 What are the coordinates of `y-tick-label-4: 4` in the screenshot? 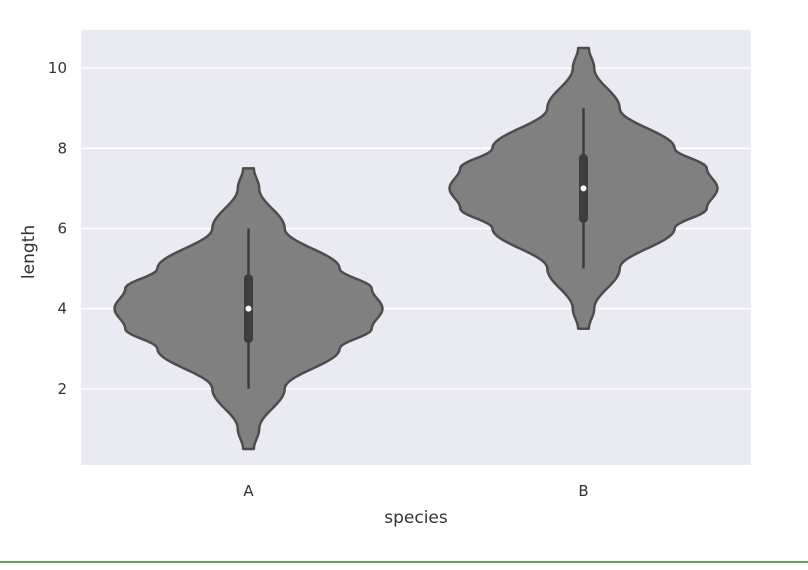 It's located at (62, 309).